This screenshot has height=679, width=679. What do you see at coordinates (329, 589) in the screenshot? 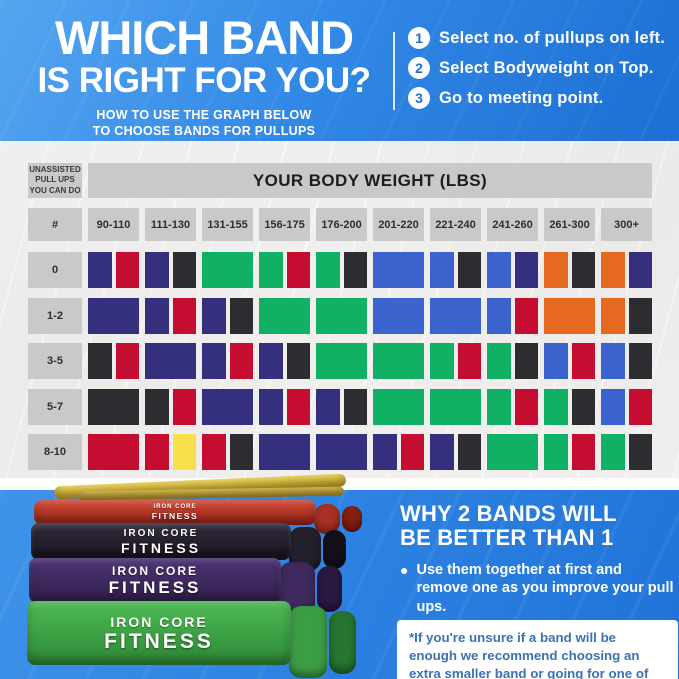
I see `purple-band-fold2` at bounding box center [329, 589].